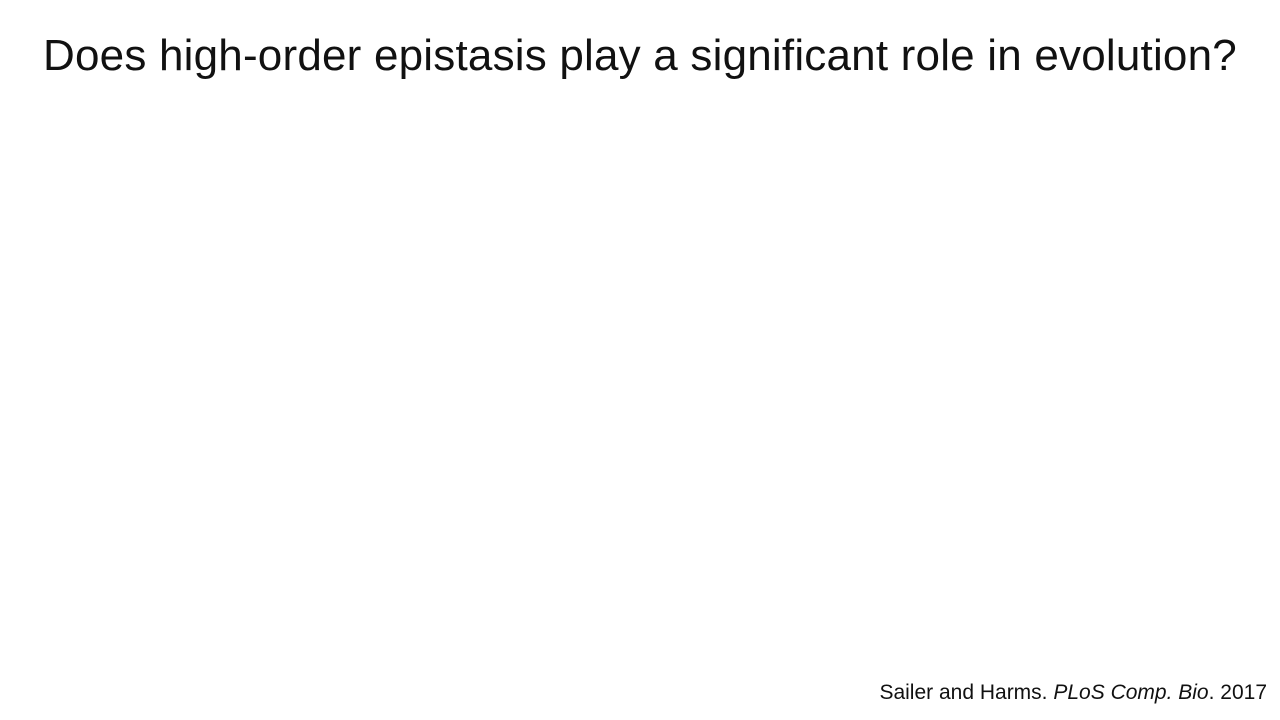 This screenshot has height=720, width=1280. I want to click on citation: Sailer and Harms. PLoS Comp. Bio. 2017, so click(1073, 693).